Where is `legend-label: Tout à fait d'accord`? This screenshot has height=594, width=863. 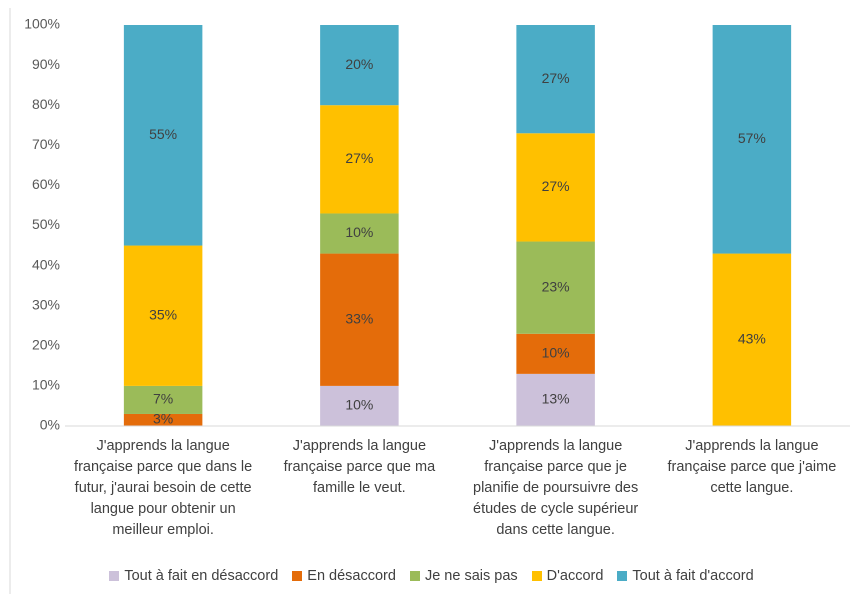 legend-label: Tout à fait d'accord is located at coordinates (693, 576).